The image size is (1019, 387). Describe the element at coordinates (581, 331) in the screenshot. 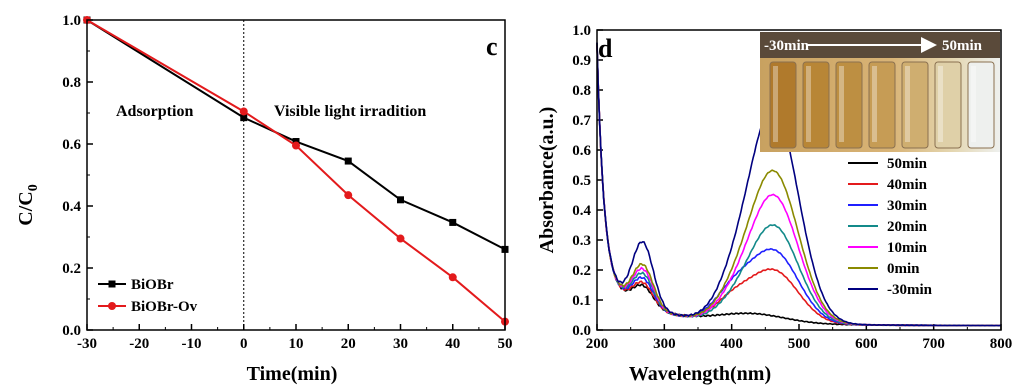

I see `chart-d-ytick-label: 0.0` at that location.